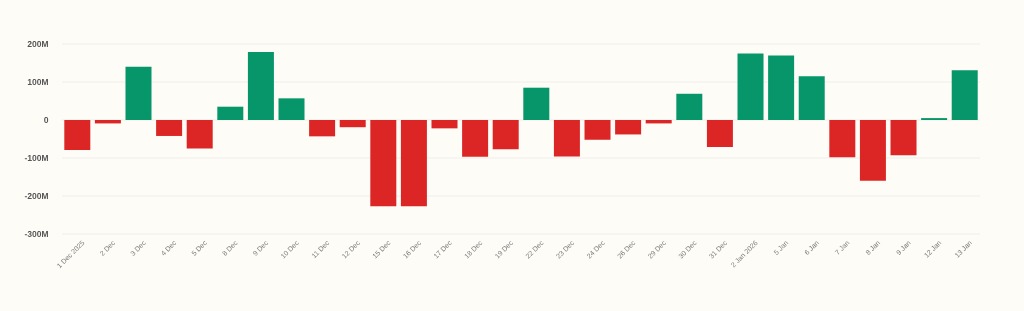  What do you see at coordinates (37, 82) in the screenshot?
I see `y-tick-label: 100M` at bounding box center [37, 82].